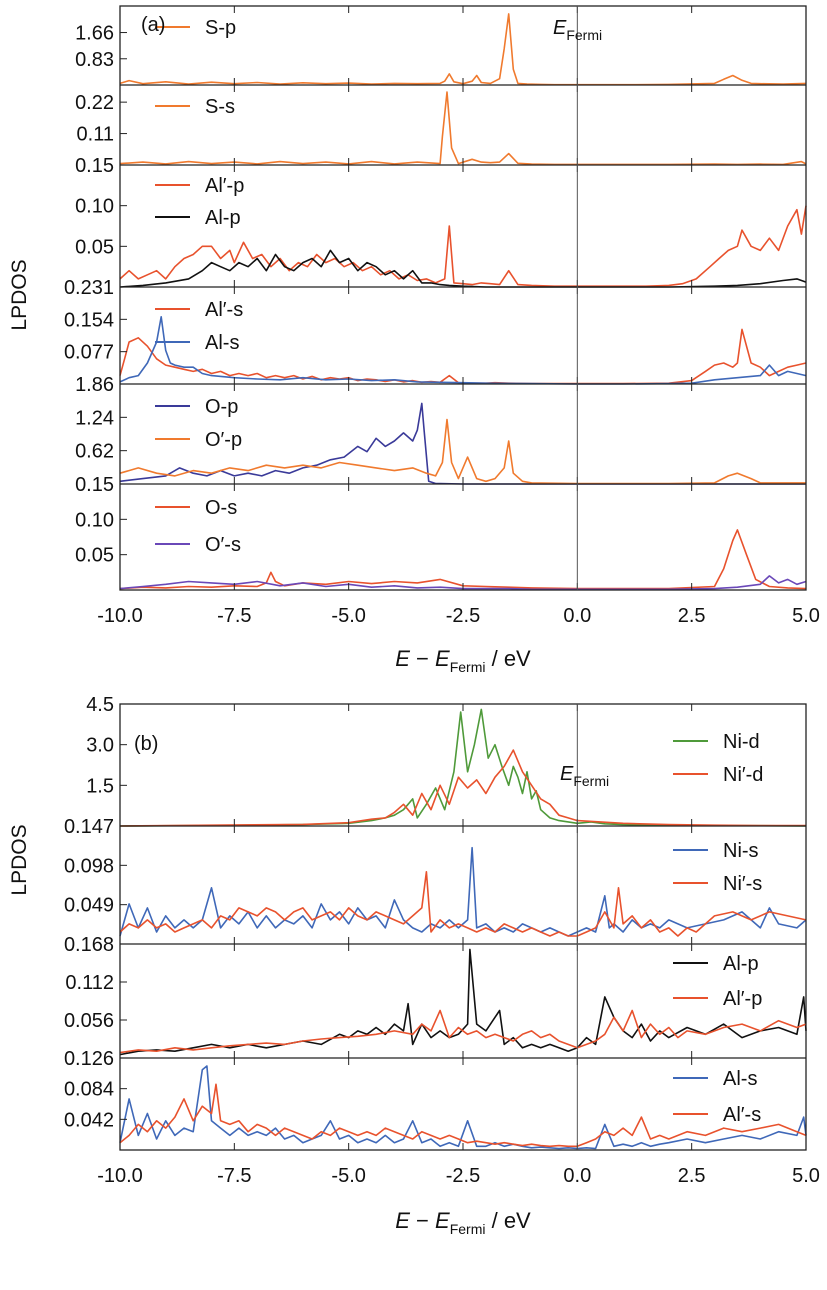 This screenshot has width=827, height=1290. I want to click on legend-entry: Ni-s, so click(716, 851).